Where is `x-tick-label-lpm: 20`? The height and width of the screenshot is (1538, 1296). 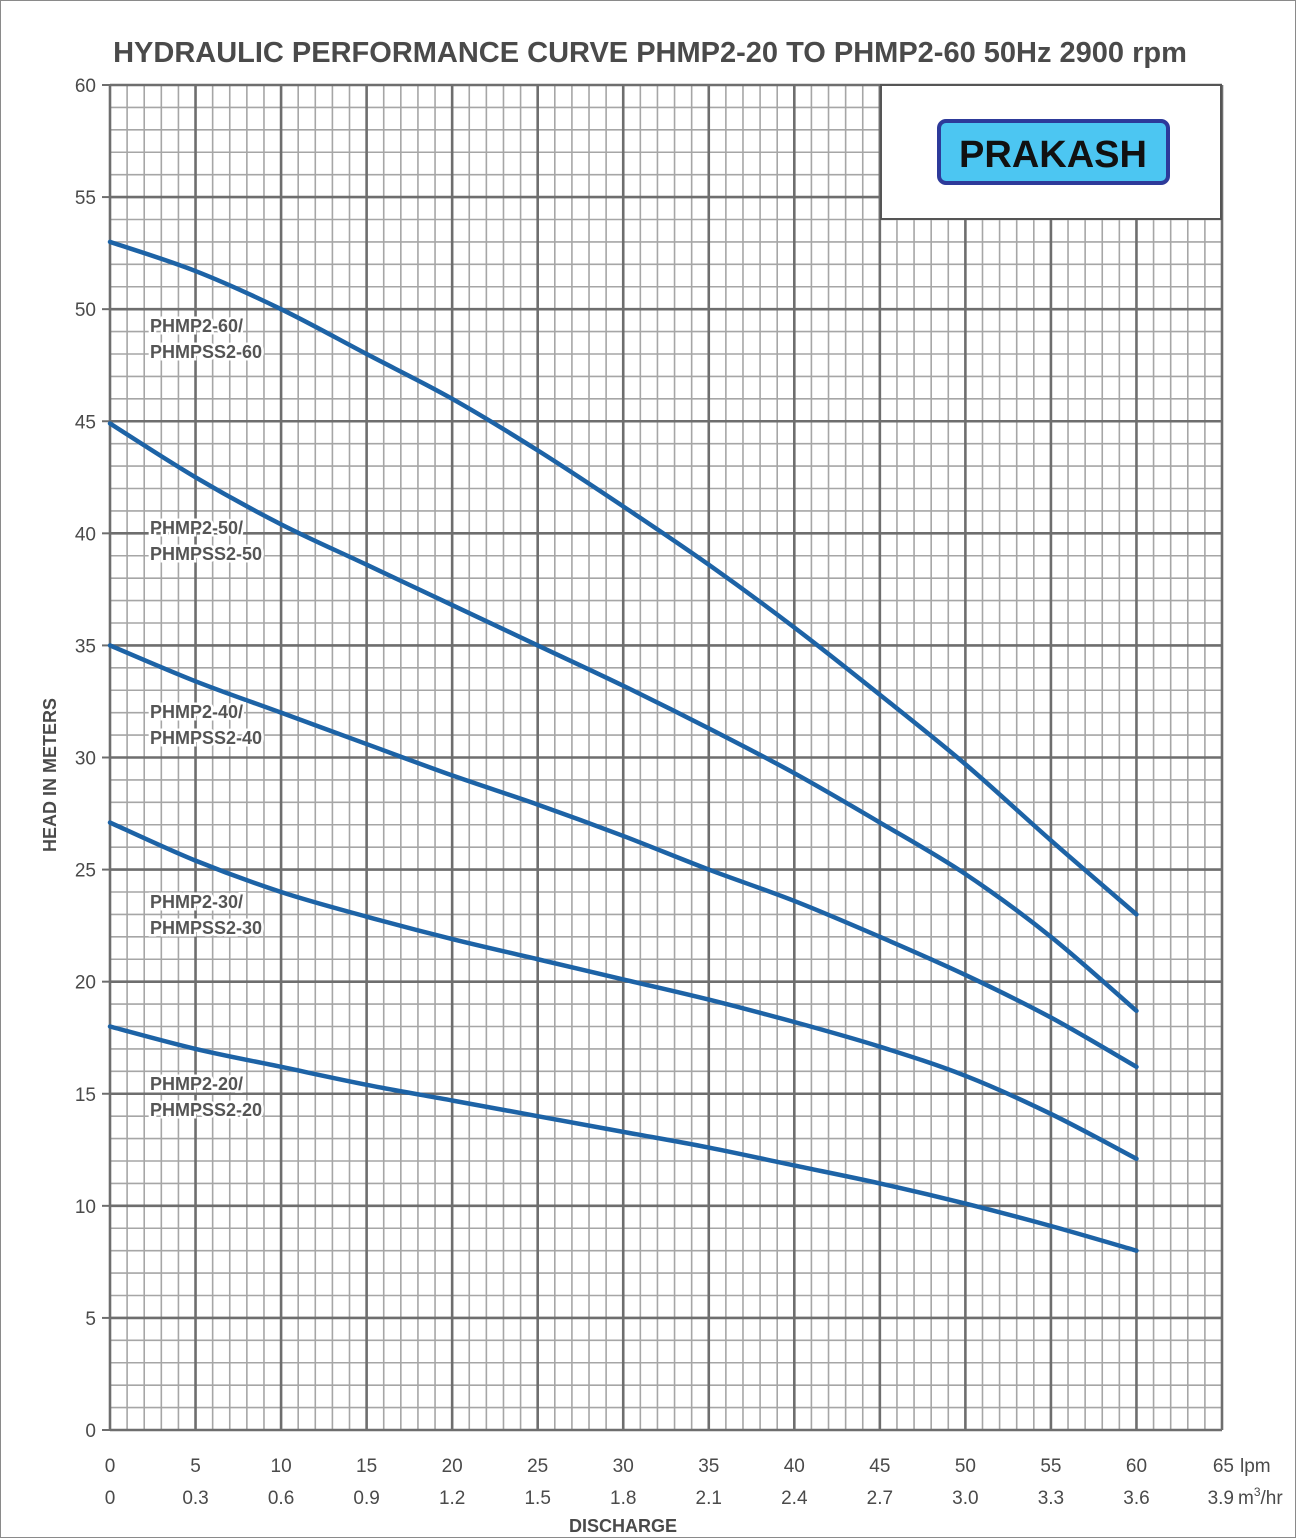
x-tick-label-lpm: 20 is located at coordinates (452, 1466).